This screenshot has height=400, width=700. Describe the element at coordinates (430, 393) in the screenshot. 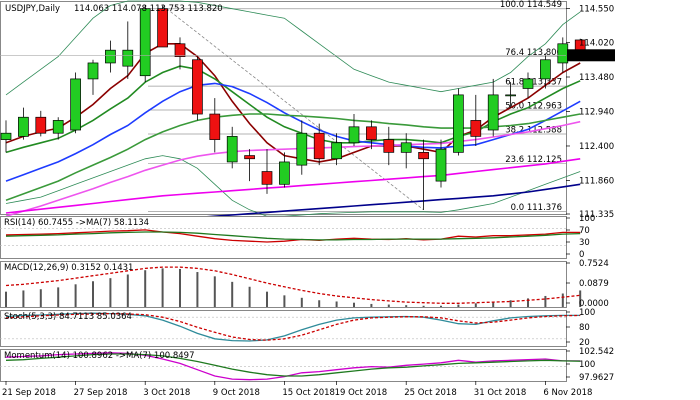

I see `x-tick-label-6: 25 Oct 2018` at that location.